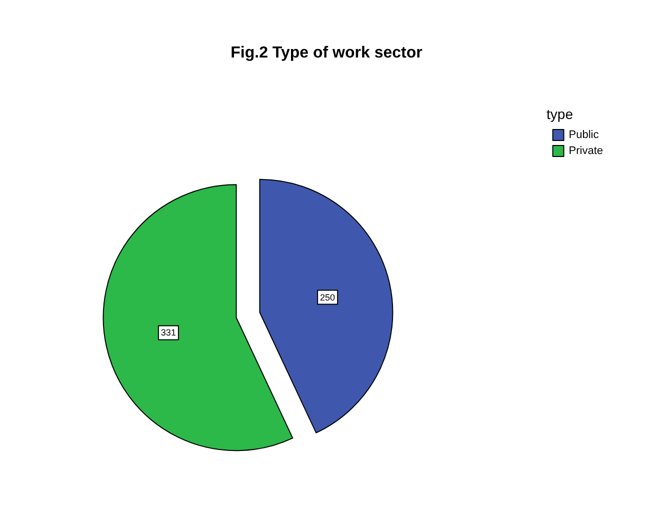  What do you see at coordinates (328, 297) in the screenshot?
I see `data-label: 250` at bounding box center [328, 297].